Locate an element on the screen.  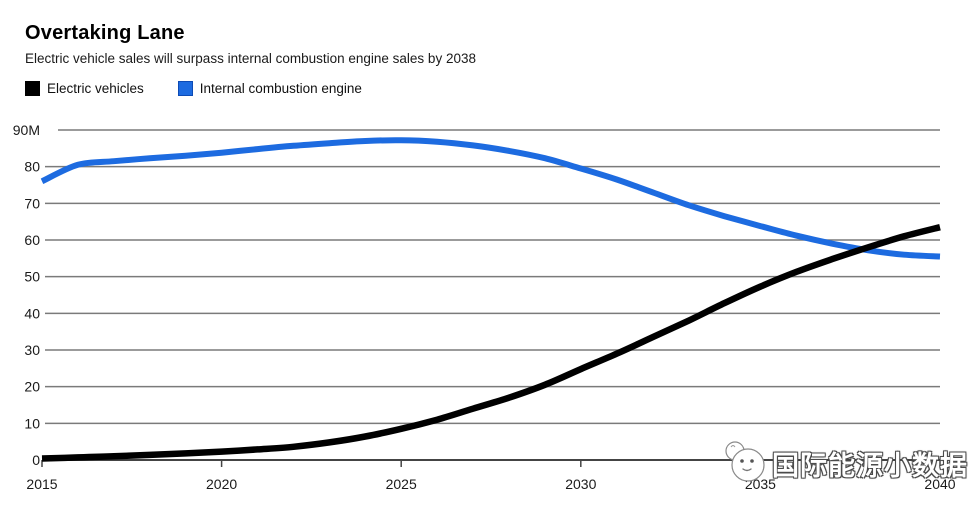
x-tick-label: 2015 is located at coordinates (41, 484).